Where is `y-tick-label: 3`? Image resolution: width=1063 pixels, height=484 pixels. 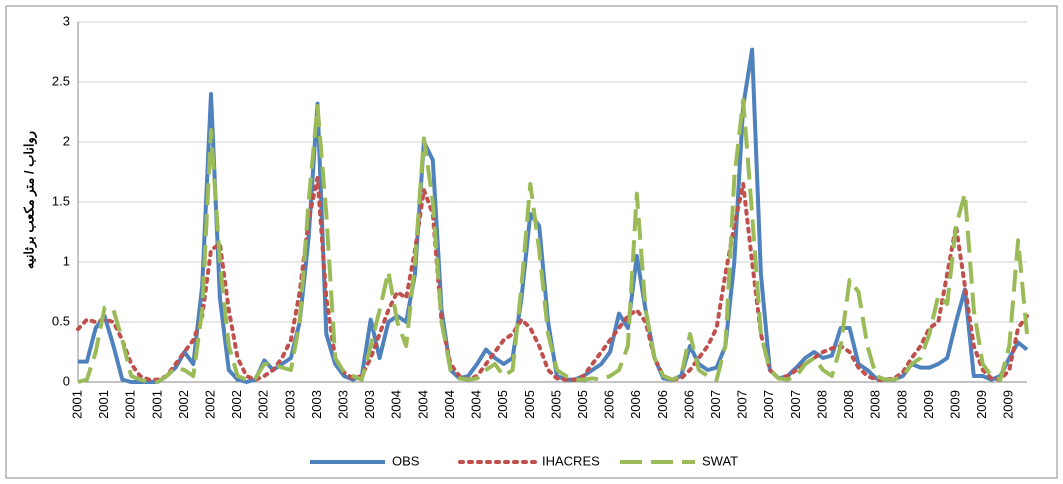
y-tick-label: 3 is located at coordinates (66, 20).